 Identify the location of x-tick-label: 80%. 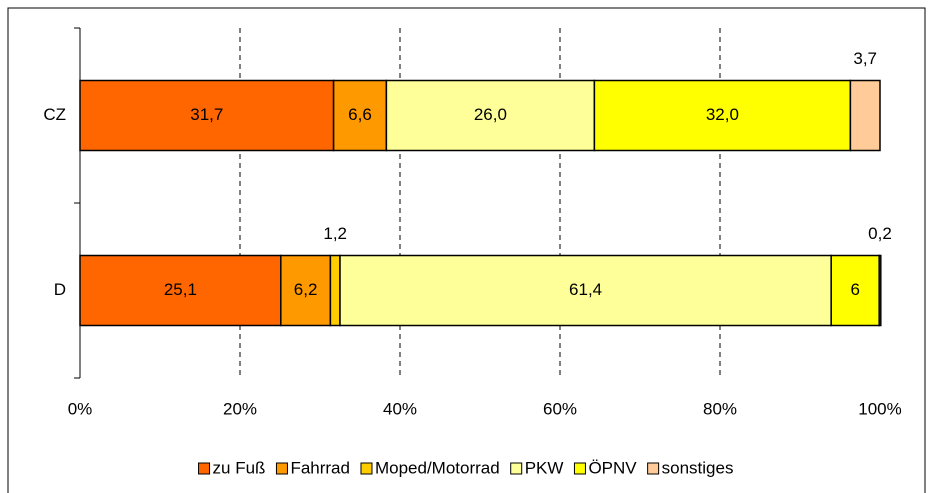
(720, 408).